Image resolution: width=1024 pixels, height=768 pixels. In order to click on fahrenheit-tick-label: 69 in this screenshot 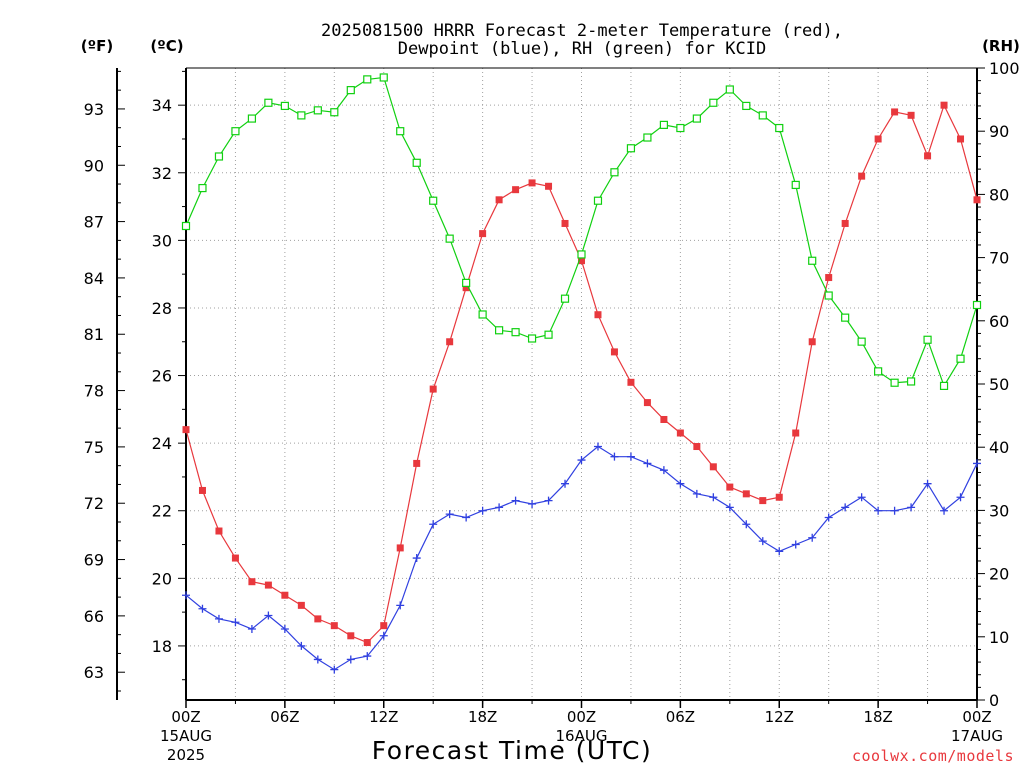, I will do `click(94, 560)`.